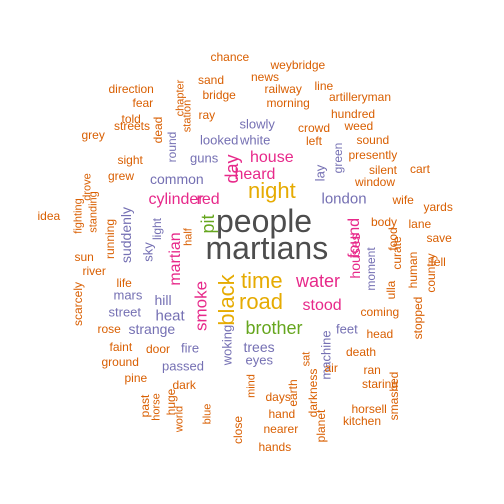 This screenshot has width=504, height=504. Describe the element at coordinates (403, 200) in the screenshot. I see `cloud-word: wife` at that location.